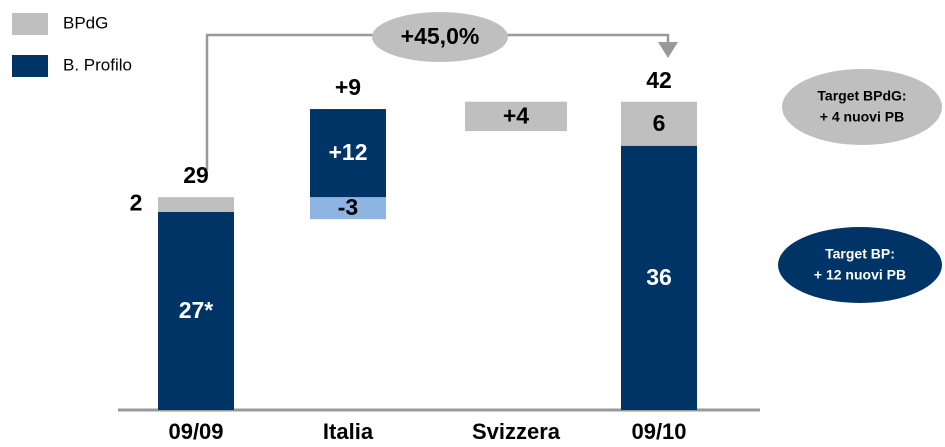 The height and width of the screenshot is (447, 945). What do you see at coordinates (136, 203) in the screenshot?
I see `value-label: 2` at bounding box center [136, 203].